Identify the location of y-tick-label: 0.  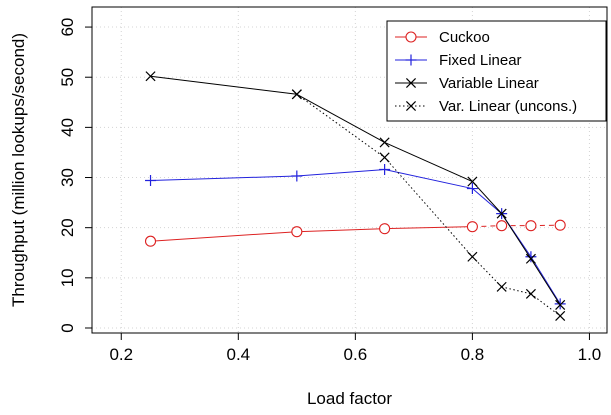
(67, 327).